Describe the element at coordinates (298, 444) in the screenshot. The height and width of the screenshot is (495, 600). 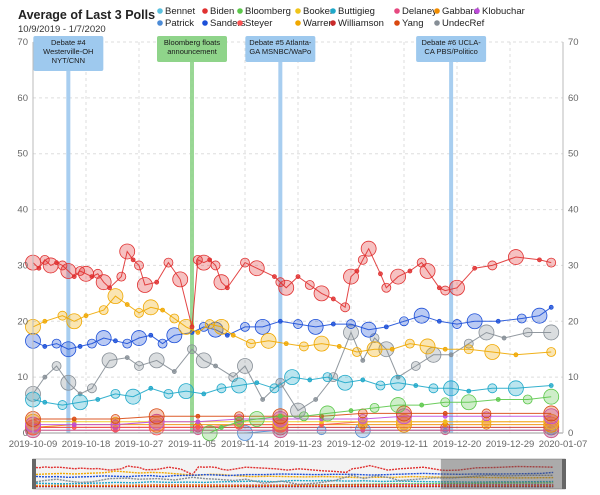
I see `x-tick-label: 2019-11-23` at that location.